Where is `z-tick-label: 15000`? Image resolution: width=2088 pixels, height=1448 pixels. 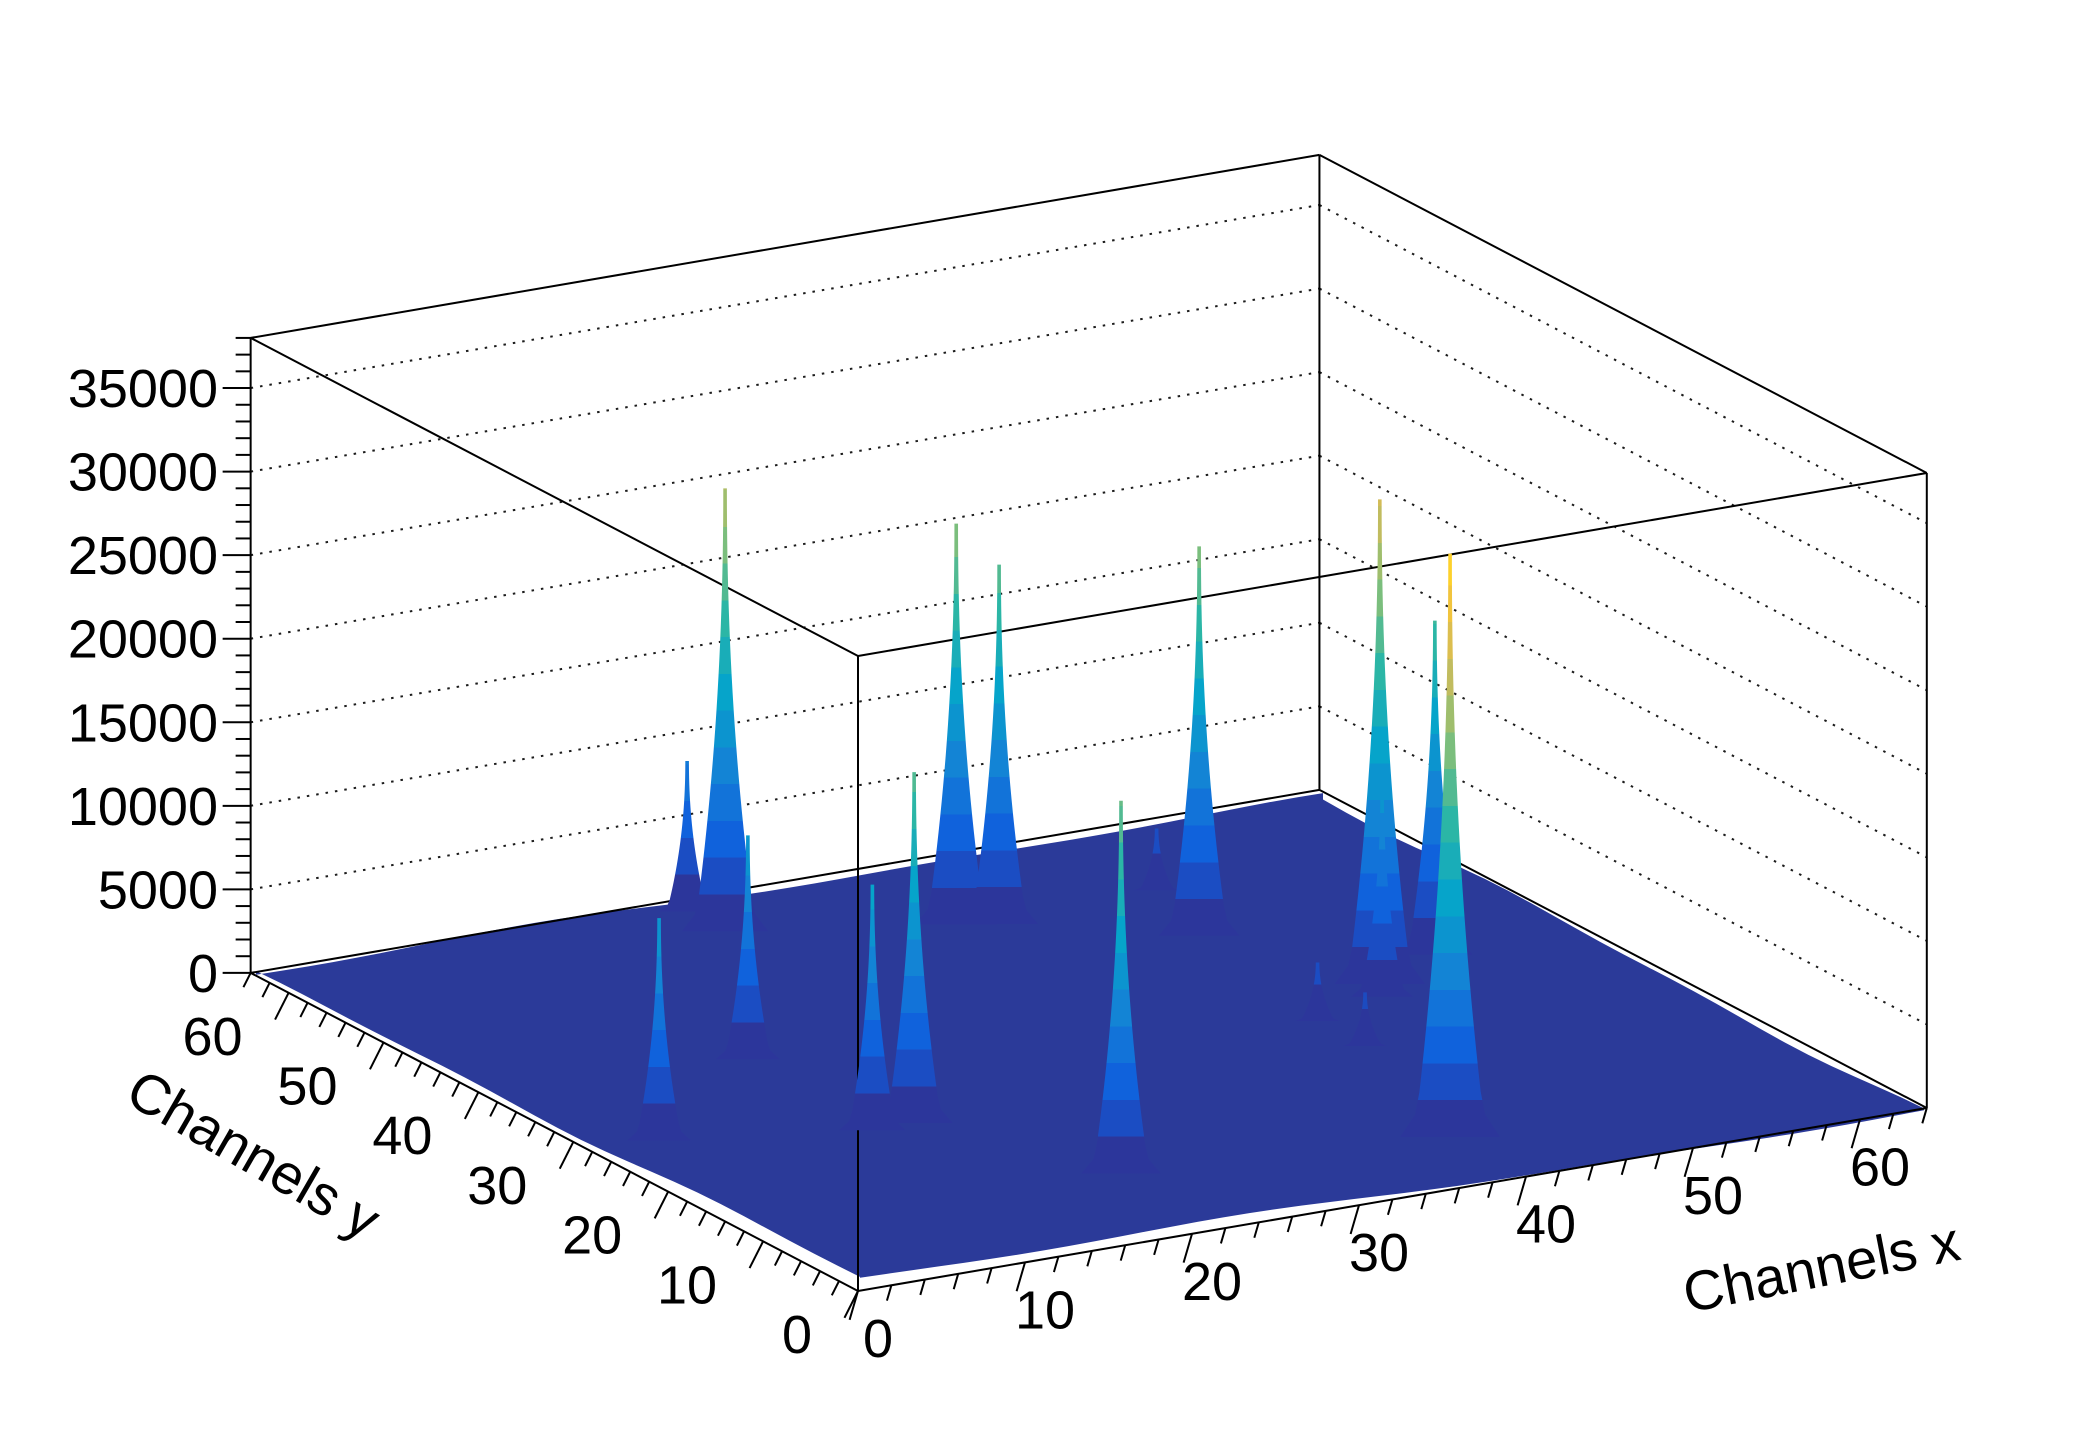
z-tick-label: 15000 is located at coordinates (143, 723).